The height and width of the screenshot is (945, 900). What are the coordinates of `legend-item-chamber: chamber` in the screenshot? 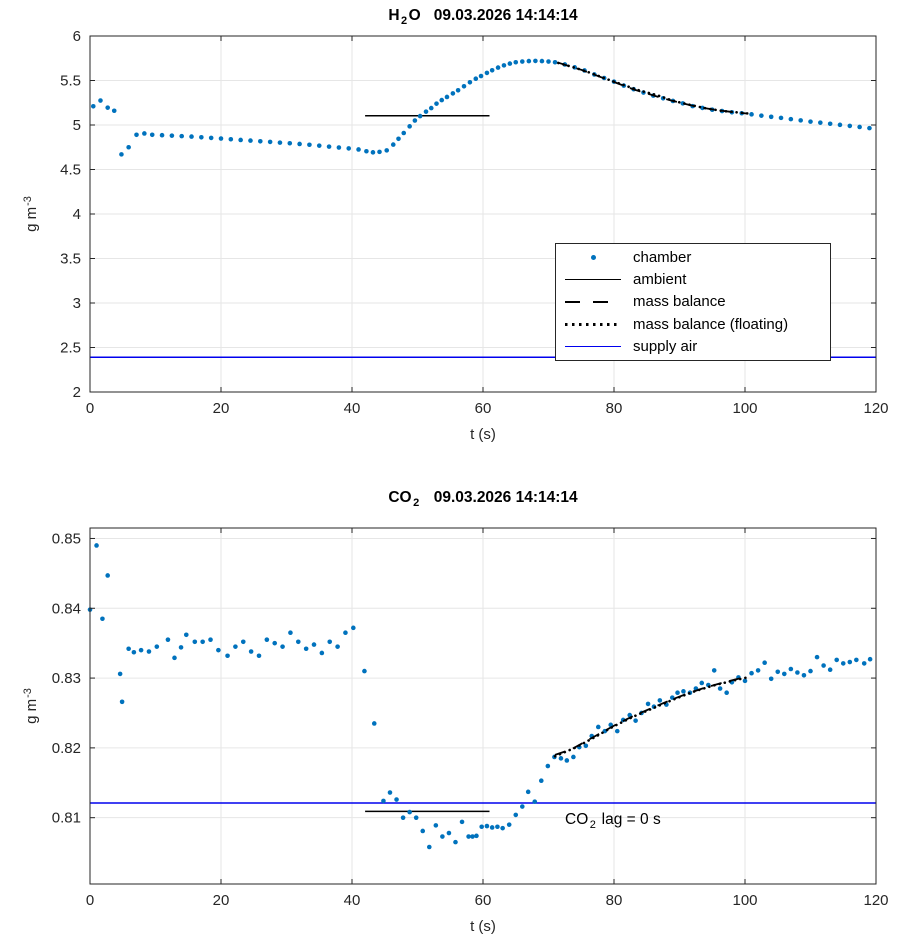 It's located at (693, 257).